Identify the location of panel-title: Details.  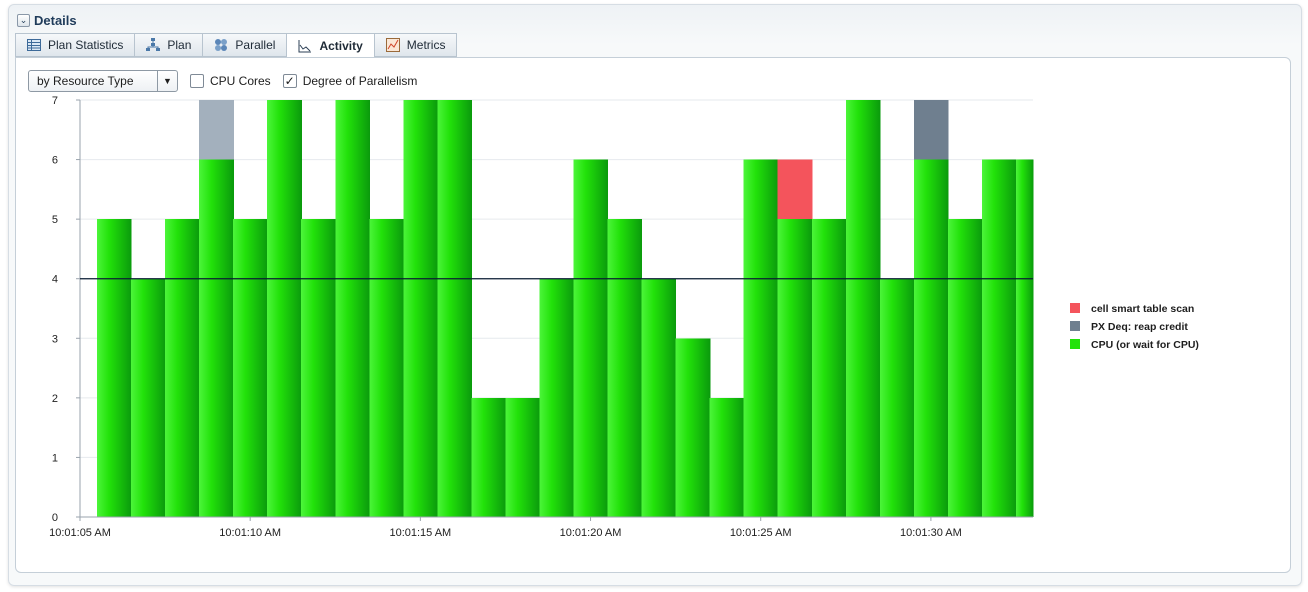
(55, 20).